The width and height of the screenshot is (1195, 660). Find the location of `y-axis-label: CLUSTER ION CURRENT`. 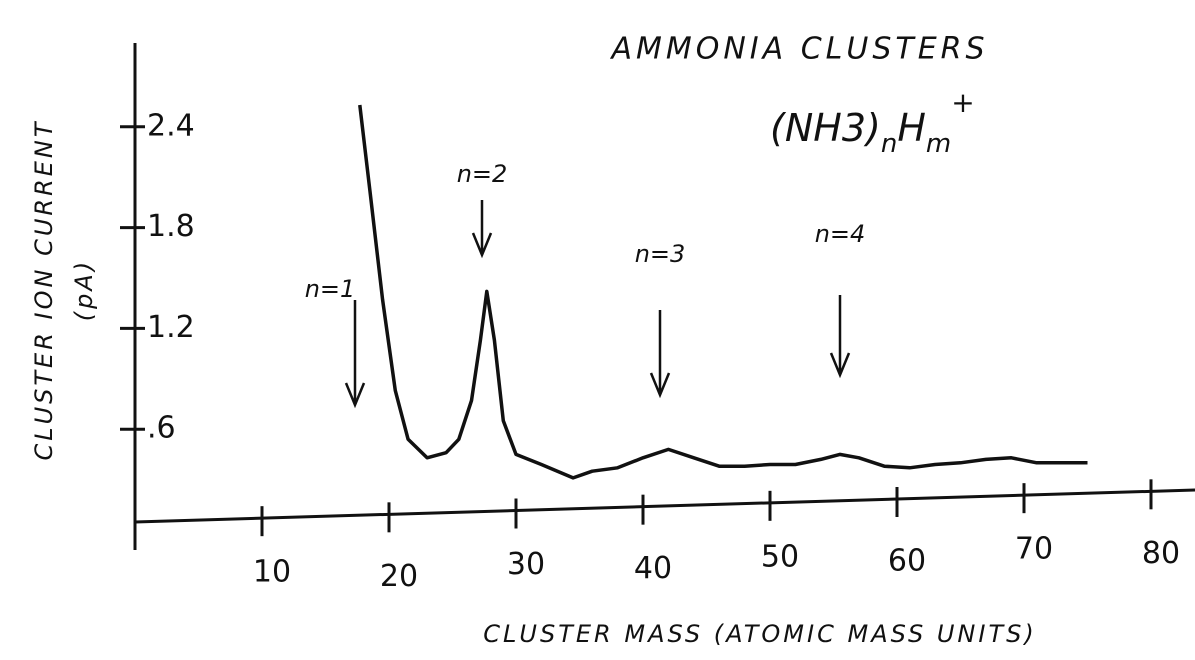

y-axis-label: CLUSTER ION CURRENT is located at coordinates (44, 289).